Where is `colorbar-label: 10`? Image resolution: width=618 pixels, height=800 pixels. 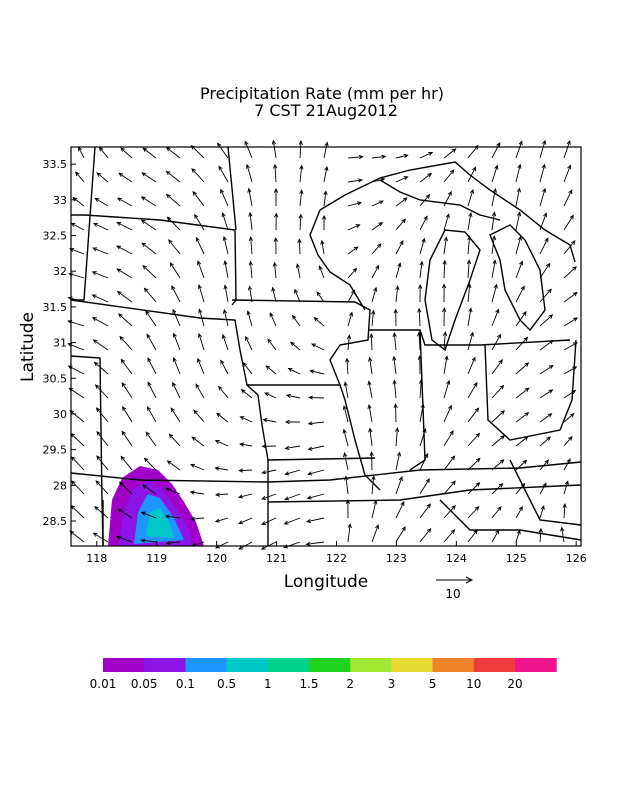 colorbar-label: 10 is located at coordinates (473, 684).